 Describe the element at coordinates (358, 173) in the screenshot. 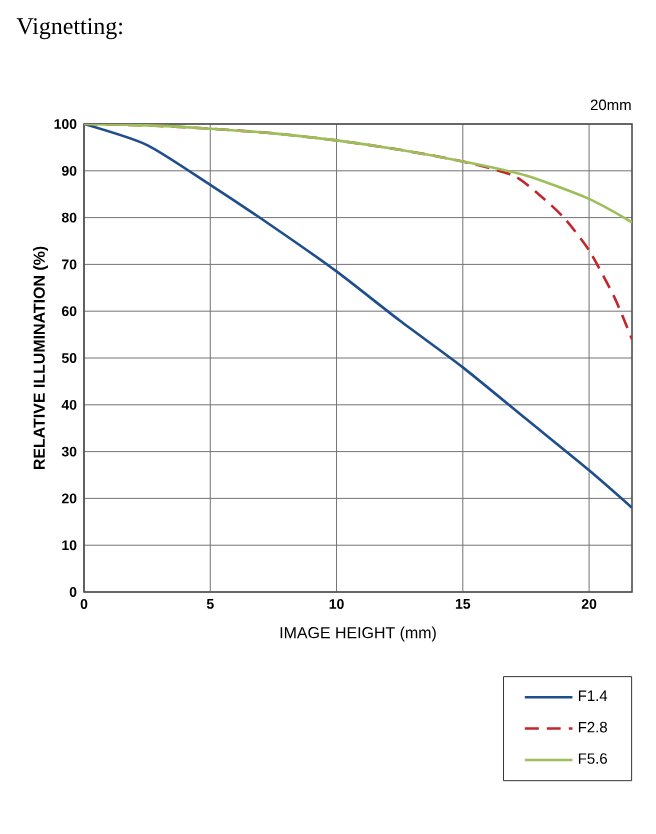

I see `line-series` at that location.